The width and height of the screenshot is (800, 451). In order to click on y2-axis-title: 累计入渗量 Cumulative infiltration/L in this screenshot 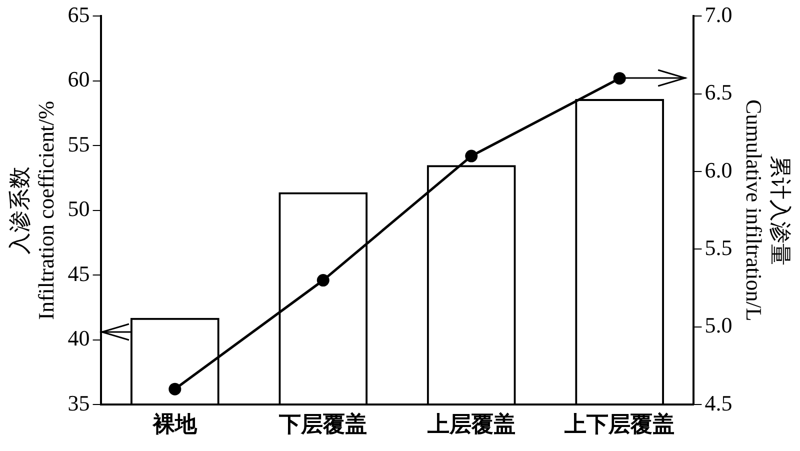, I will do `click(768, 211)`.